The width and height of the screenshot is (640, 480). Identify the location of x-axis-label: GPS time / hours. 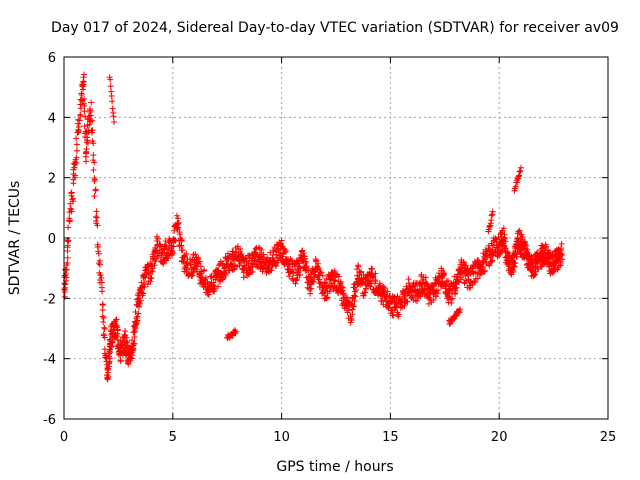
(334, 467).